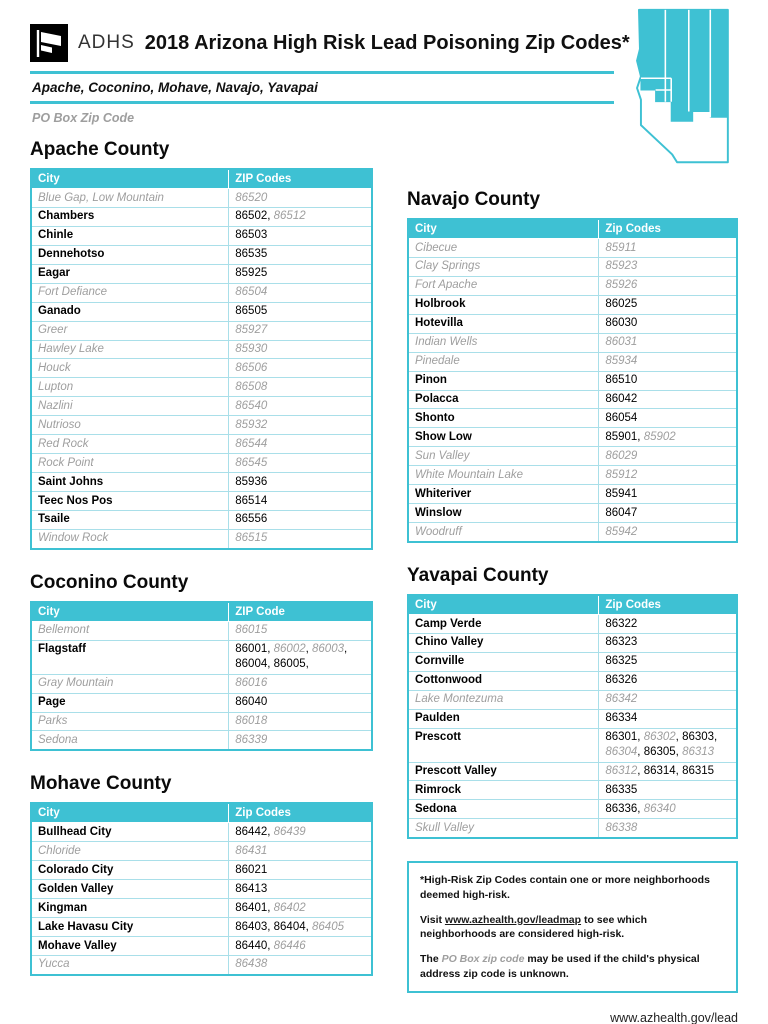  What do you see at coordinates (130, 683) in the screenshot?
I see `city-cell: Gray Mountain` at bounding box center [130, 683].